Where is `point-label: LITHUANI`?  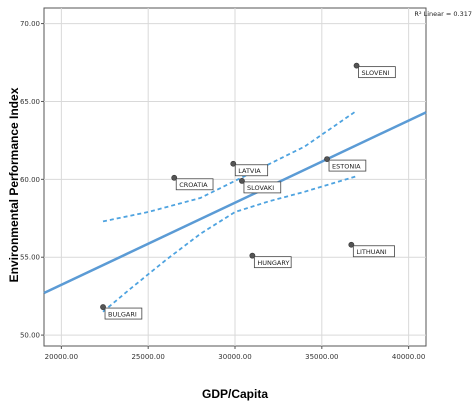
point-label: LITHUANI is located at coordinates (371, 252).